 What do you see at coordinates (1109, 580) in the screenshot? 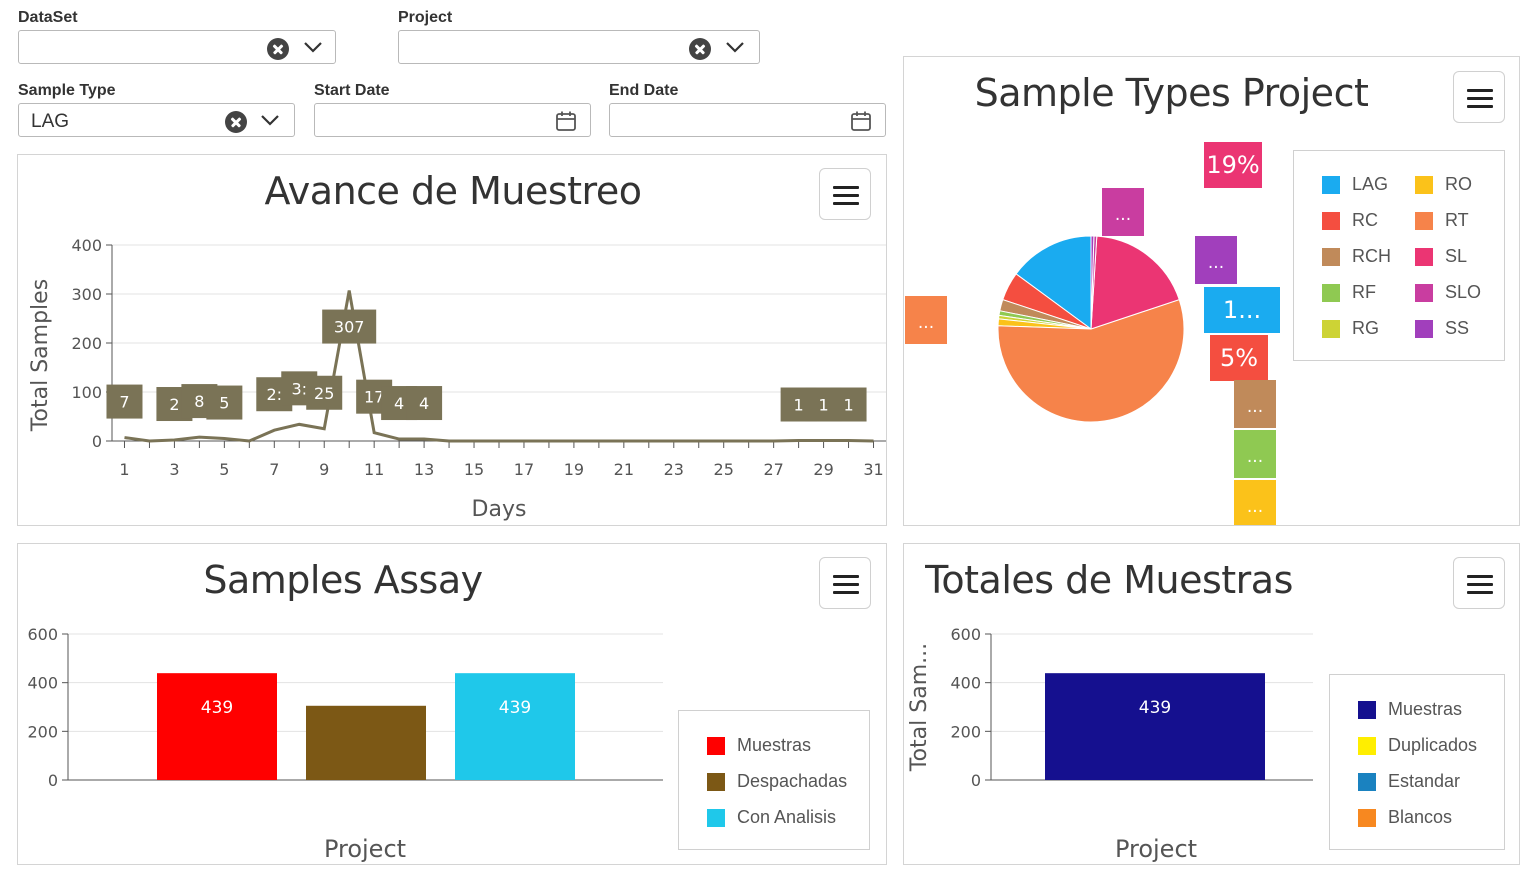
I see `totales-title: Totales de Muestras` at bounding box center [1109, 580].